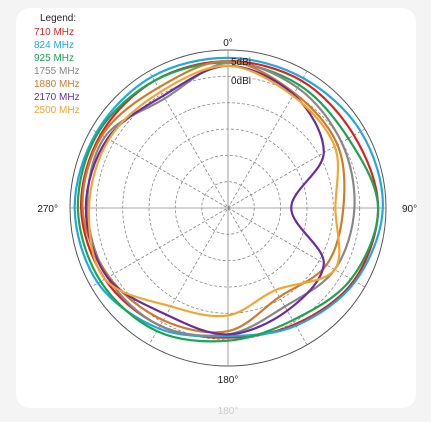  What do you see at coordinates (241, 81) in the screenshot?
I see `radial-label-0dbi: 0dBi` at bounding box center [241, 81].